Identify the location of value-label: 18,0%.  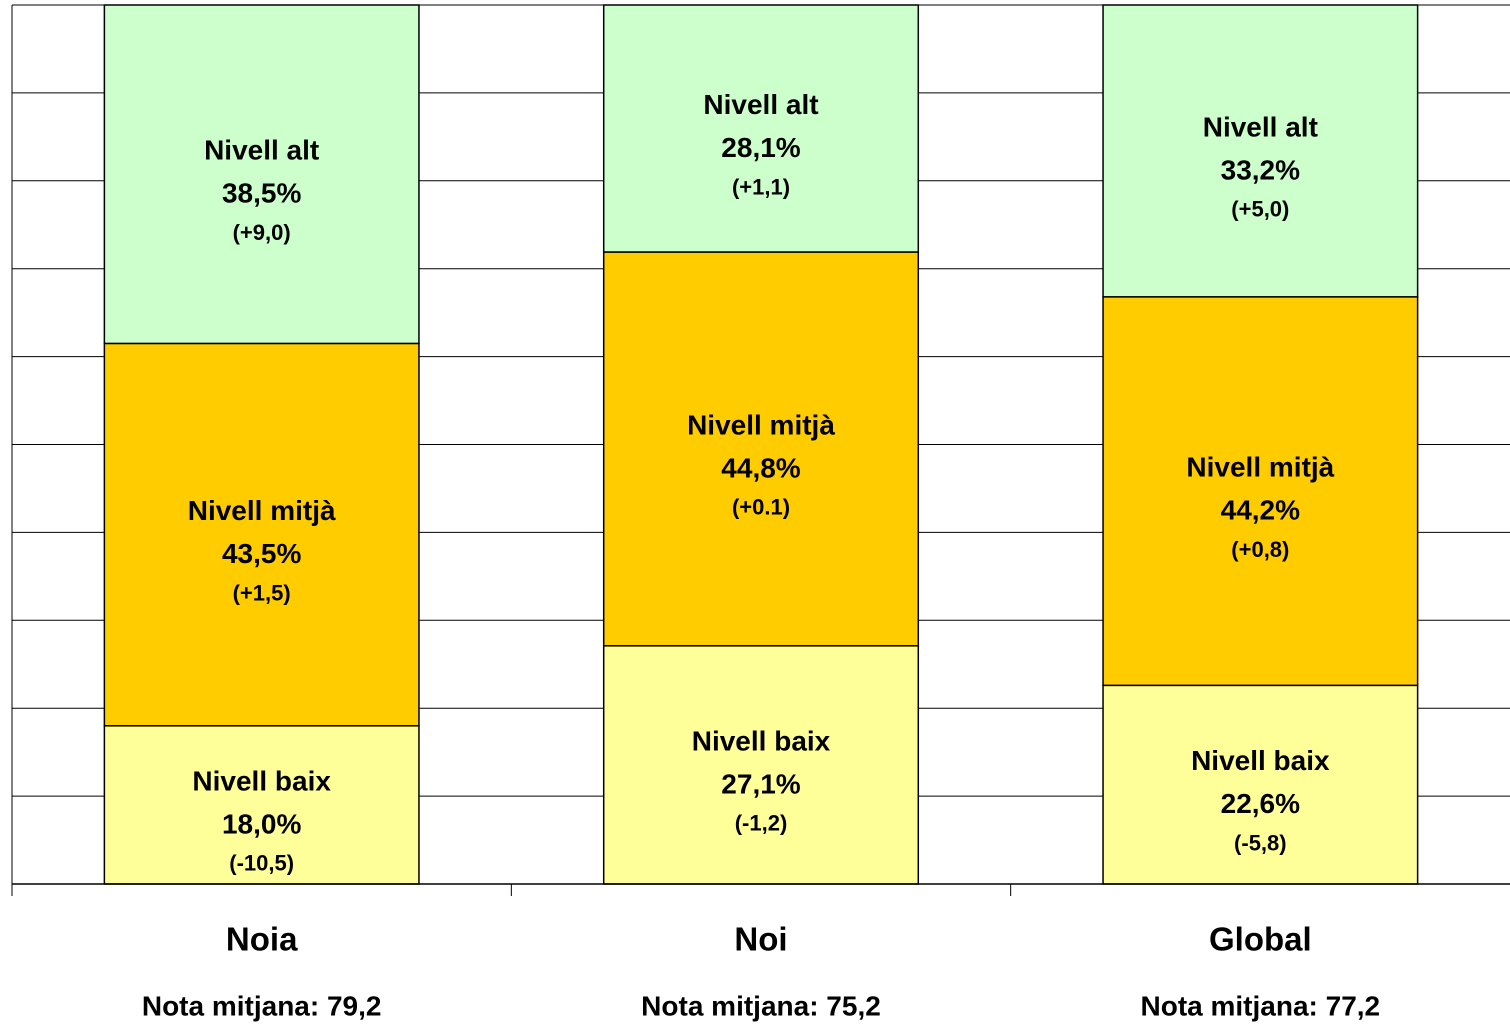
(261, 823).